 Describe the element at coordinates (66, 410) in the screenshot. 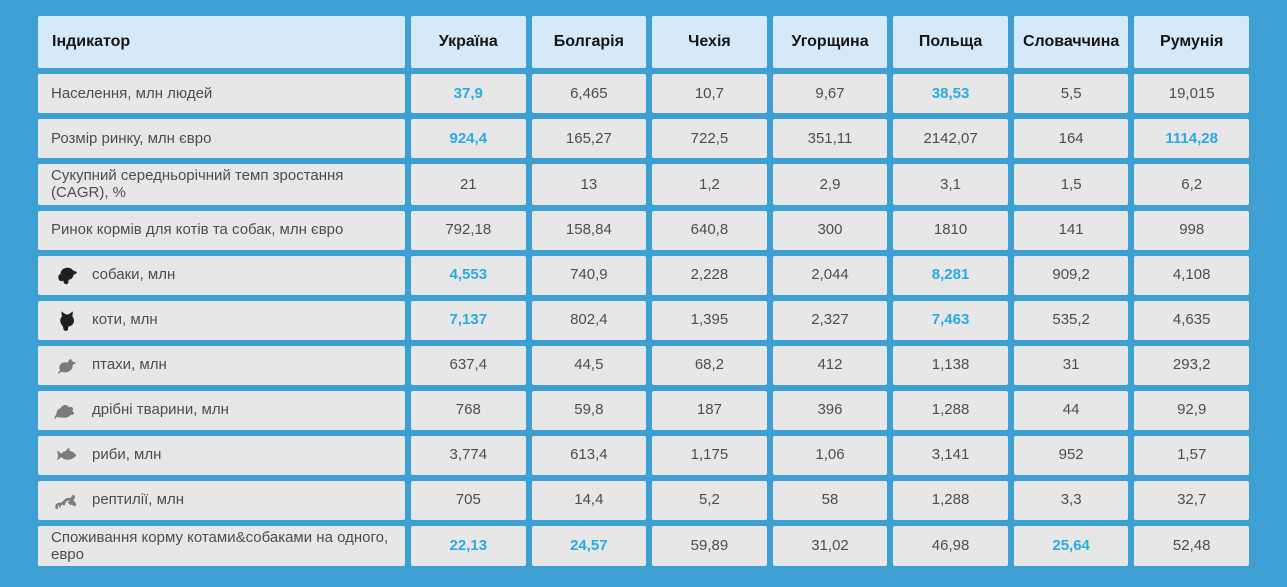

I see `mouse-icon` at that location.